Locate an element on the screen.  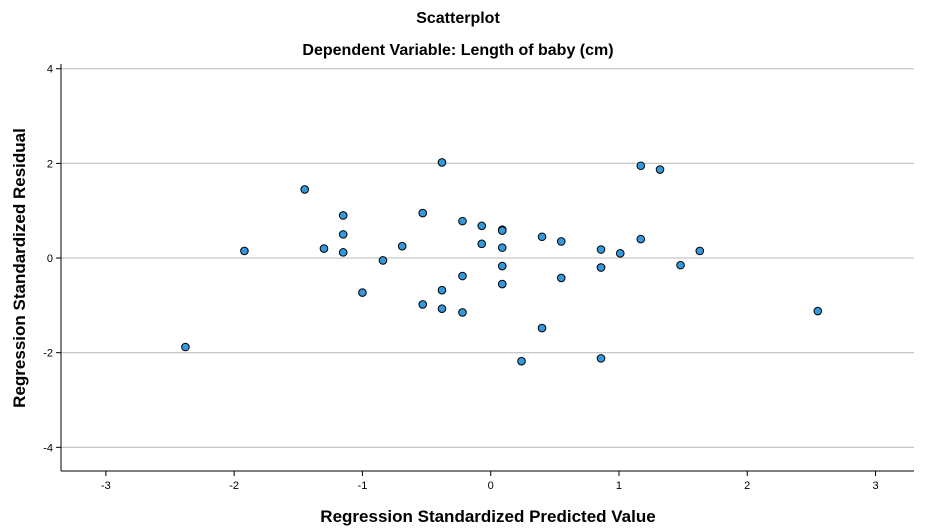
x-tick-label: 2 is located at coordinates (747, 486).